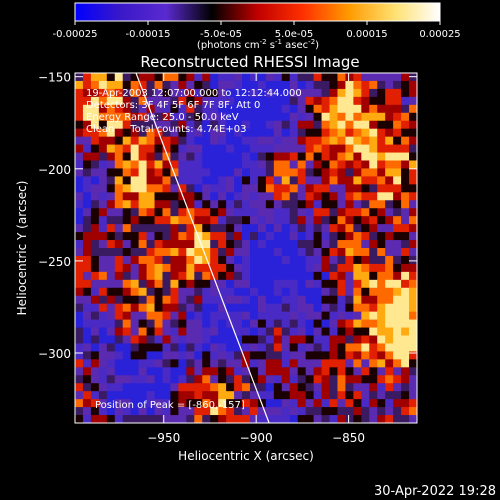 The image size is (500, 500). I want to click on y-axis-label: Heliocentric Y (arcsec), so click(22, 248).